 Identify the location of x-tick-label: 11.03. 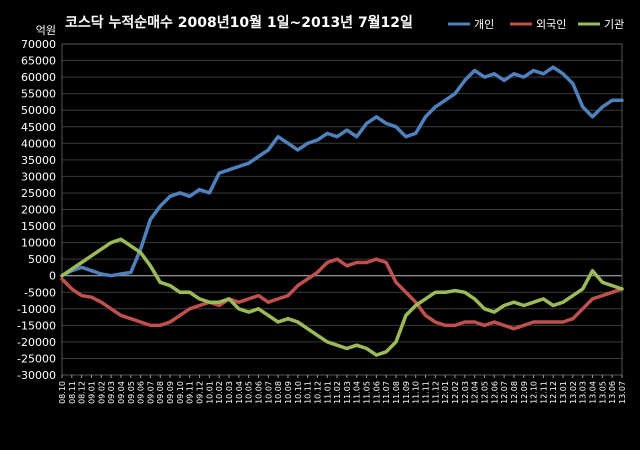
(347, 392).